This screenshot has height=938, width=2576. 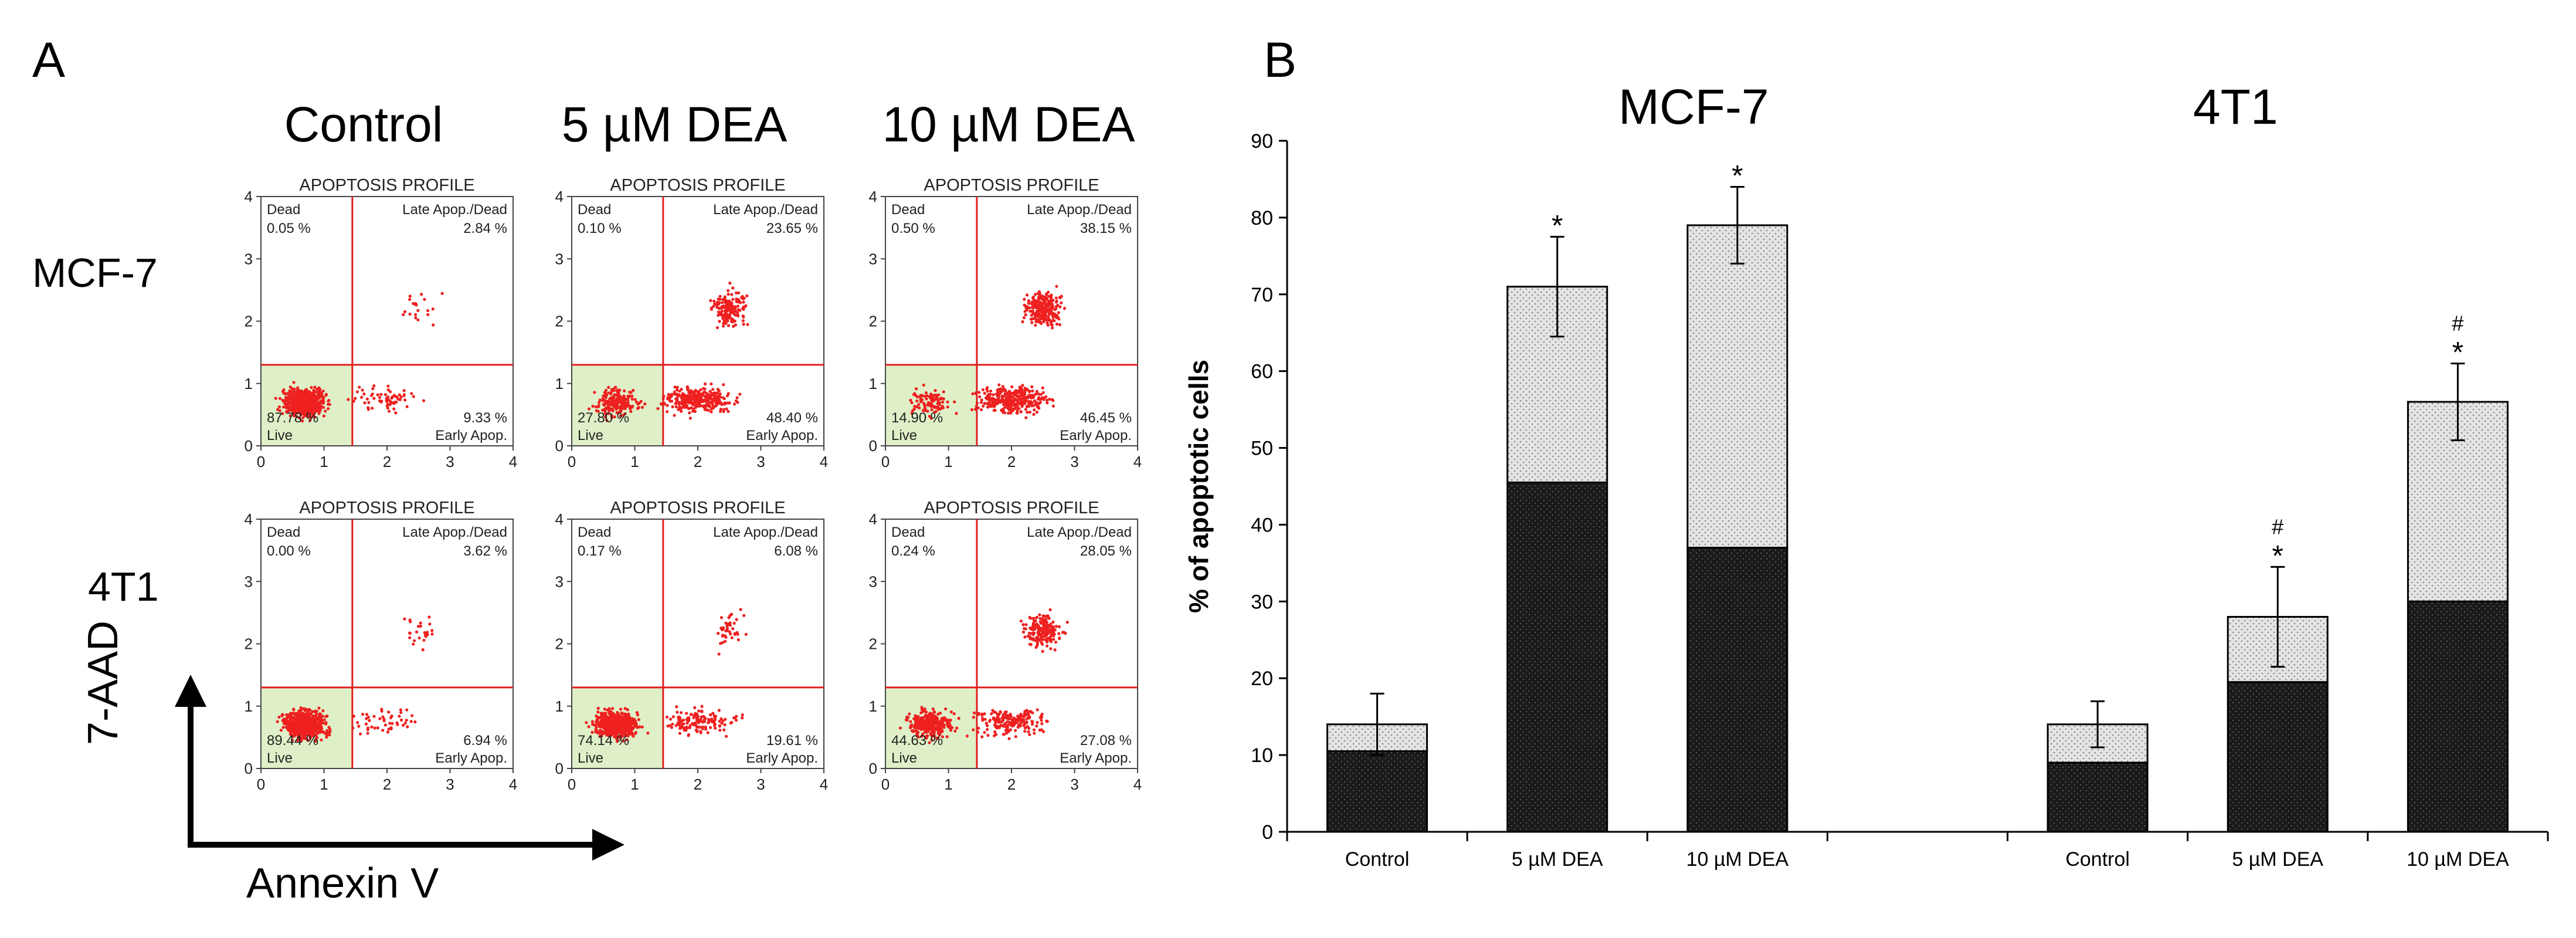 What do you see at coordinates (450, 461) in the screenshot?
I see `x-tick-label: 3` at bounding box center [450, 461].